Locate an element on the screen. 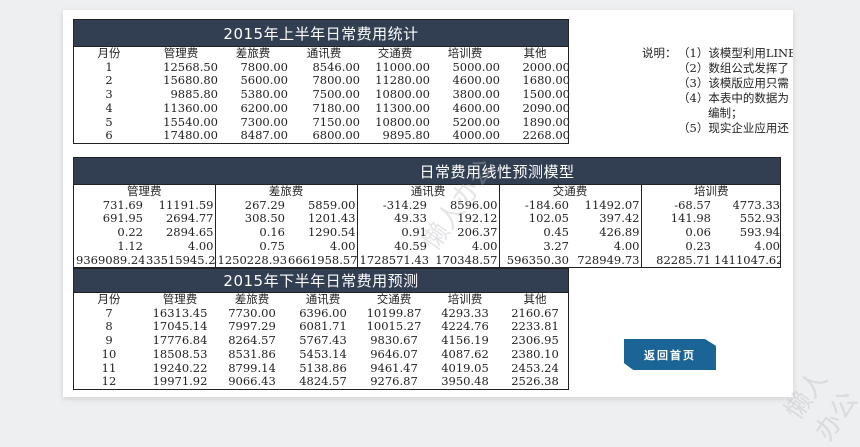 Image resolution: width=860 pixels, height=447 pixels. cell: 0.75 is located at coordinates (272, 246).